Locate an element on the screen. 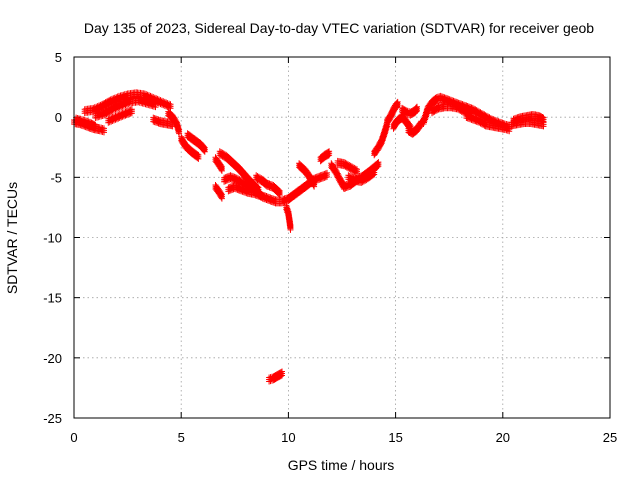  y-tick-label: -15 is located at coordinates (52, 298).